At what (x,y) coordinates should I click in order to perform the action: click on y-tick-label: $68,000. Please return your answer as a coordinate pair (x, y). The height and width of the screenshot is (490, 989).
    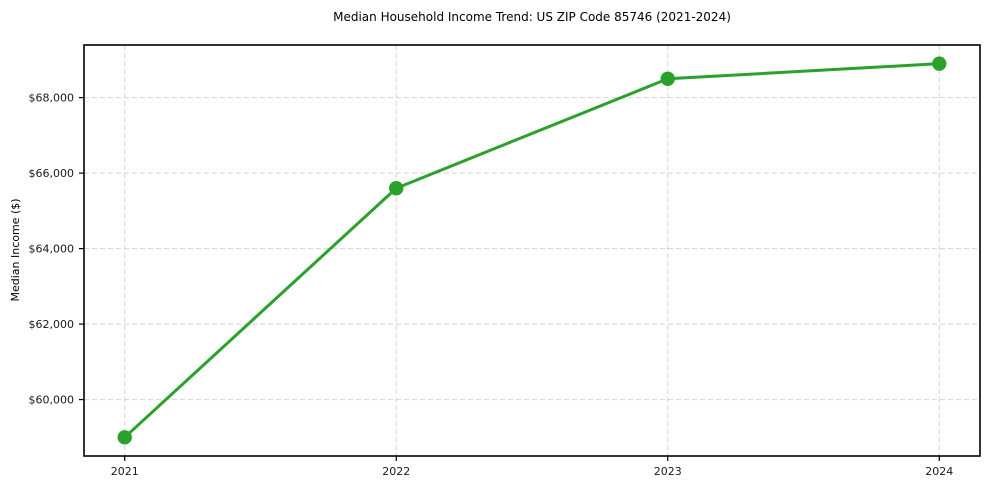
    Looking at the image, I should click on (52, 98).